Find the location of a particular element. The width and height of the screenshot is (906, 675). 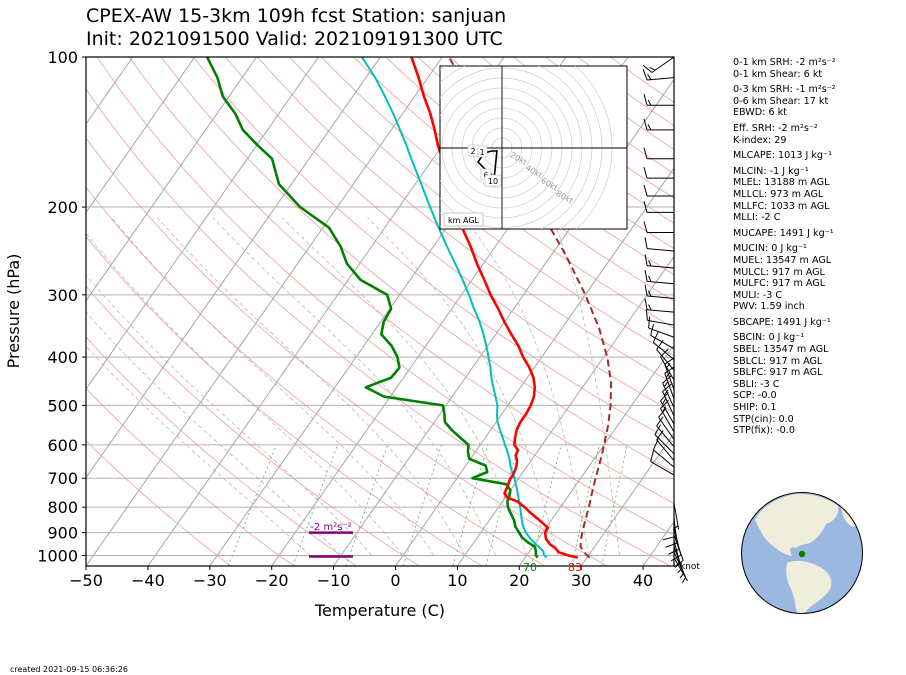

y-tick-label: 300 is located at coordinates (62, 295).